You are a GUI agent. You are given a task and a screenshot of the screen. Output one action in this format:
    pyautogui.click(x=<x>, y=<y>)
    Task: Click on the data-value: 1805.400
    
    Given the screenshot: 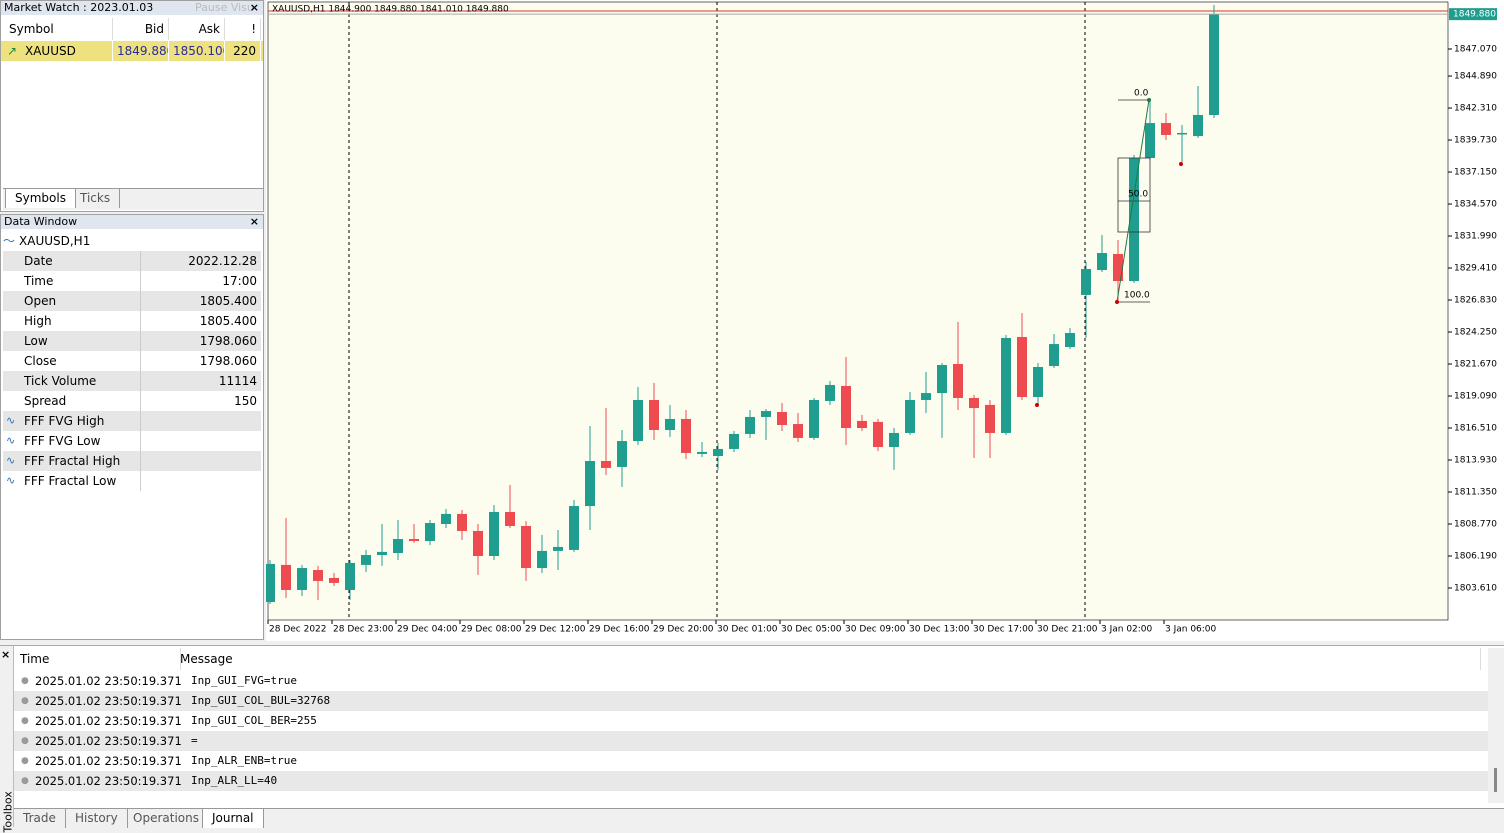 What is the action you would take?
    pyautogui.click(x=201, y=321)
    